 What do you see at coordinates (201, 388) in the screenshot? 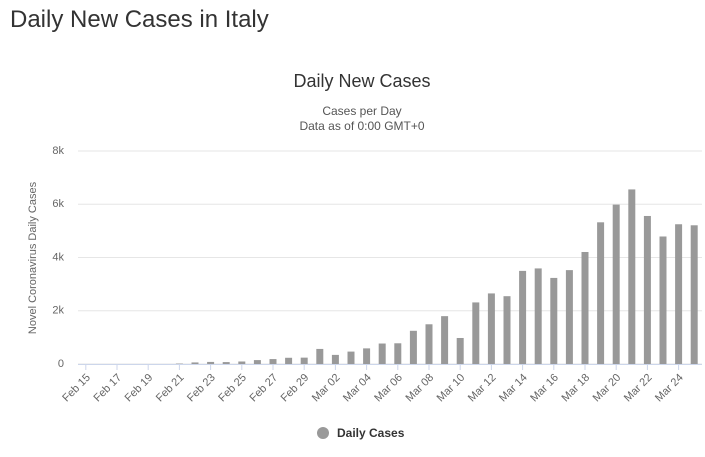
I see `x-tick-label: Feb 23` at bounding box center [201, 388].